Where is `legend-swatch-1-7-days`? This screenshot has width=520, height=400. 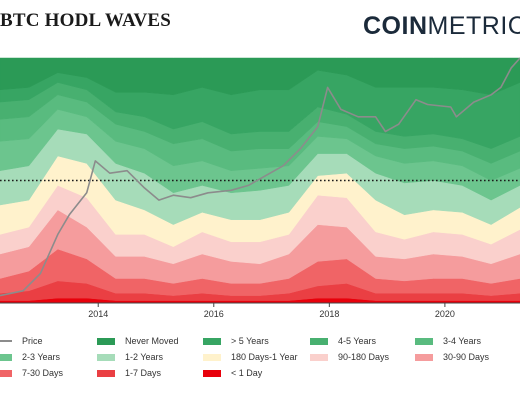 legend-swatch-1-7-days is located at coordinates (106, 373).